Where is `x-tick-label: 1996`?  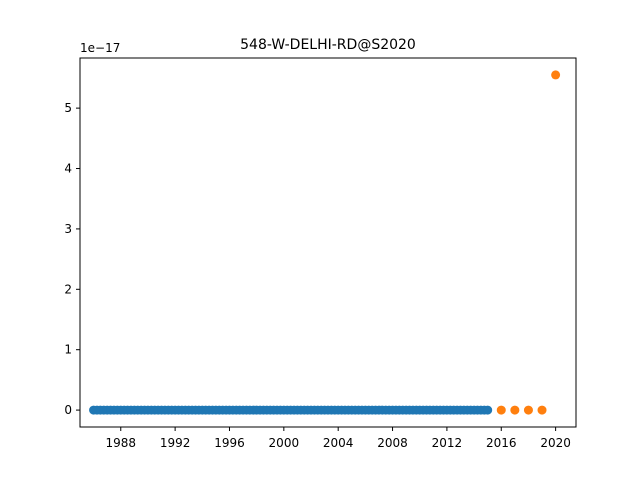
x-tick-label: 1996 is located at coordinates (229, 443).